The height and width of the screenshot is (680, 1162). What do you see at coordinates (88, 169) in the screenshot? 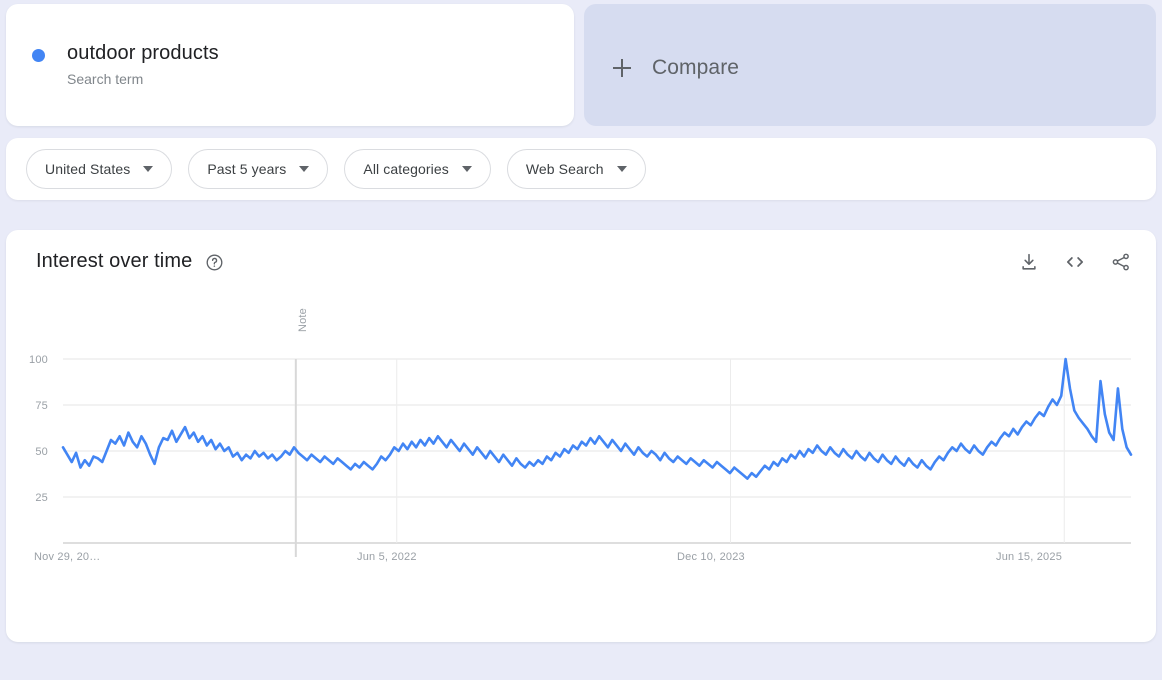
I see `filter-location-label: United States` at bounding box center [88, 169].